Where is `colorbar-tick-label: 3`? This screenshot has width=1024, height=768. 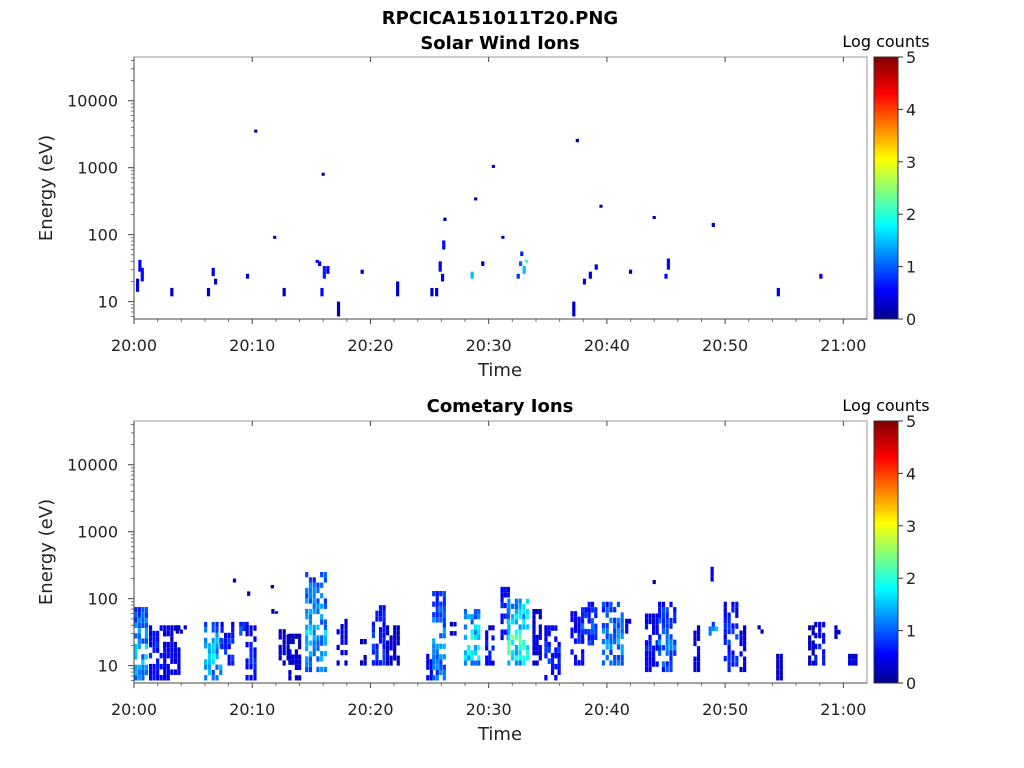
colorbar-tick-label: 3 is located at coordinates (911, 162).